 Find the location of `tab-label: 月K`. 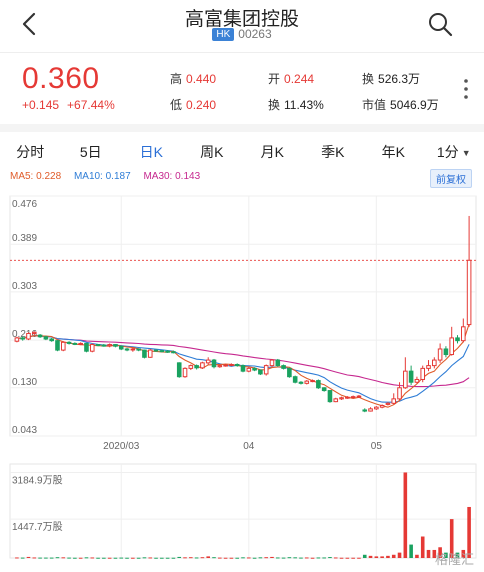

tab-label: 月K is located at coordinates (272, 152).